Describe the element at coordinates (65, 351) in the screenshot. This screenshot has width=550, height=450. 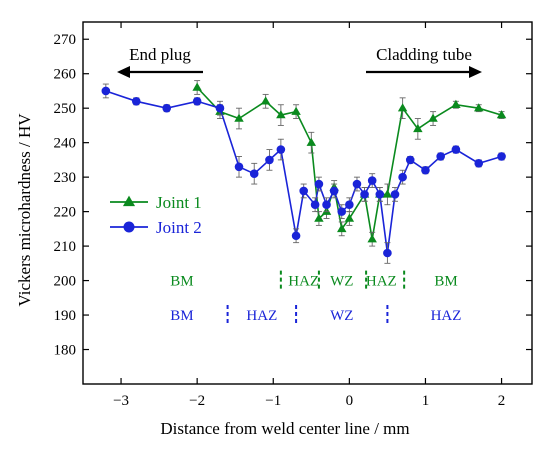
I see `y-tick-label: 180` at that location.